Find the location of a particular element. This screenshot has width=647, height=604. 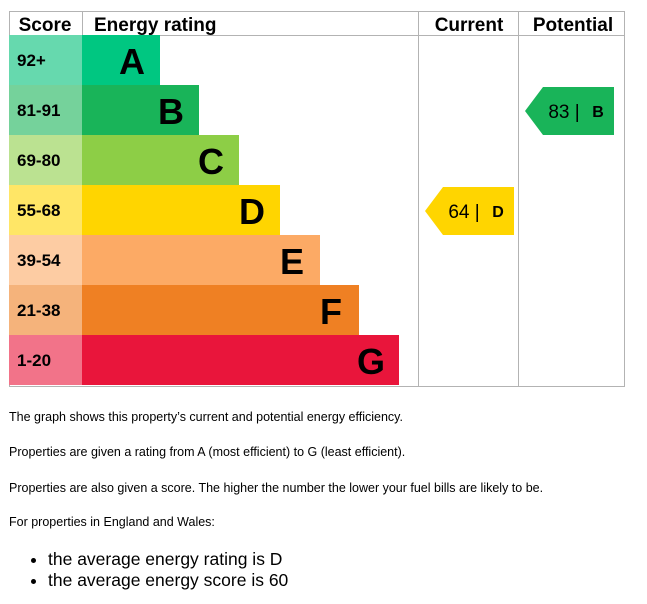

band-score-label: 55-68 is located at coordinates (38, 210).